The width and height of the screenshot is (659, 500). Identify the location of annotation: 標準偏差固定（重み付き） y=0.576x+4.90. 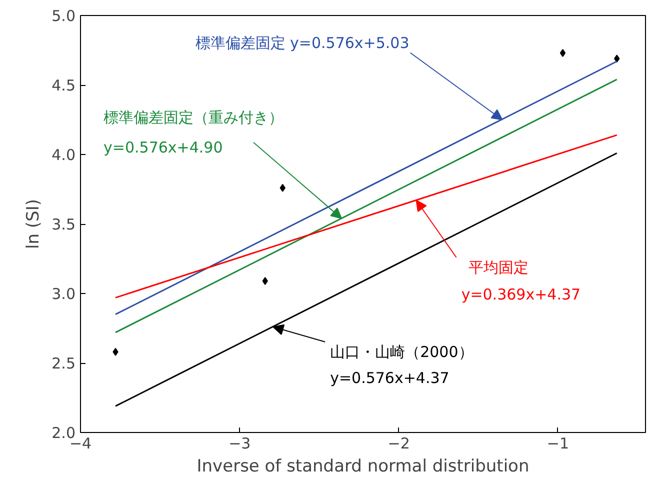
(194, 132).